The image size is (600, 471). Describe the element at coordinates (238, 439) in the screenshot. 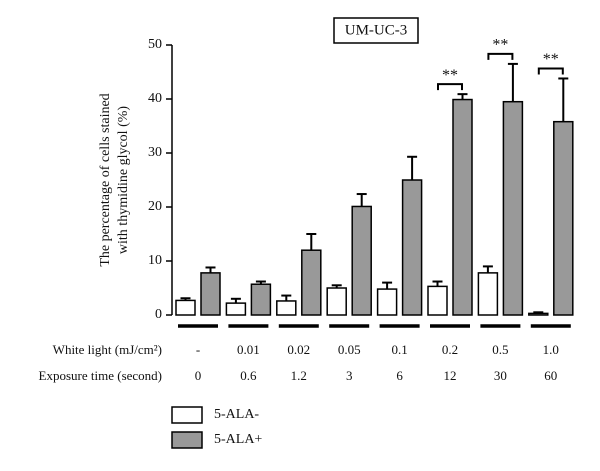

I see `legend-label: 5-ALA+` at that location.